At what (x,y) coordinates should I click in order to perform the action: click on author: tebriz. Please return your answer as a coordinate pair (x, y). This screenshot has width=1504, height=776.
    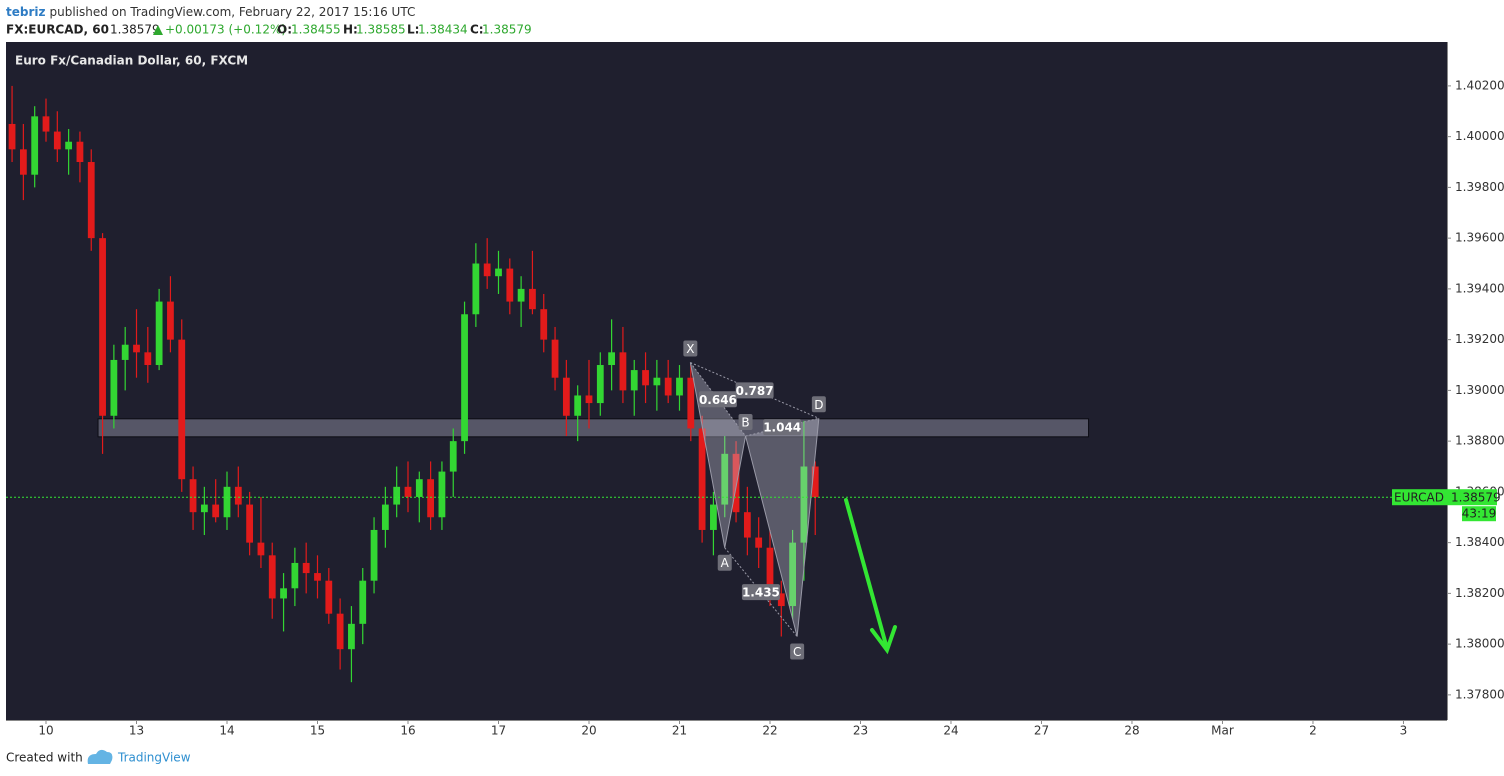
    Looking at the image, I should click on (25, 12).